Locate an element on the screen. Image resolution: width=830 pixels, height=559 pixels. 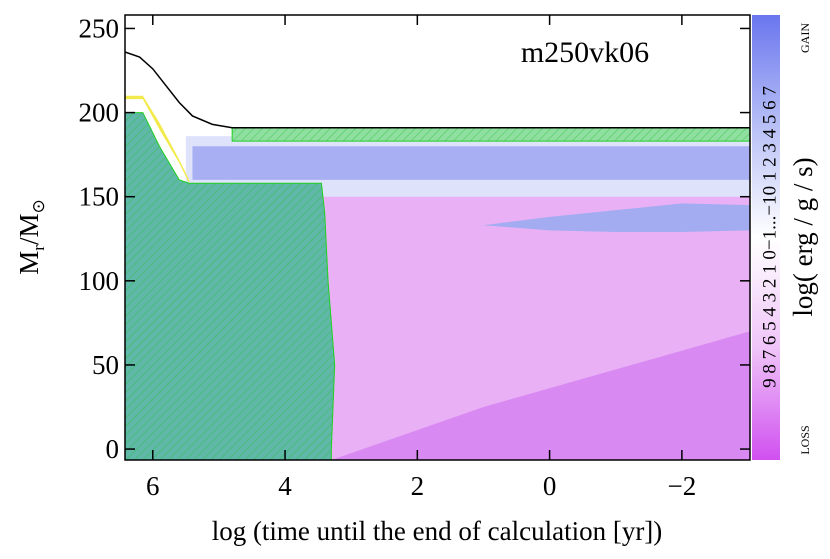
y-tick-label: 100 is located at coordinates (99, 281).